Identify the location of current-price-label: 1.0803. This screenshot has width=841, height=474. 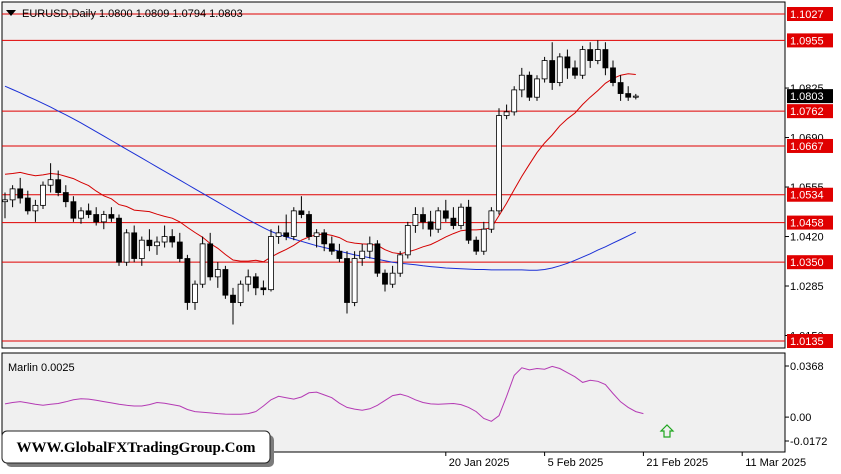
(807, 97).